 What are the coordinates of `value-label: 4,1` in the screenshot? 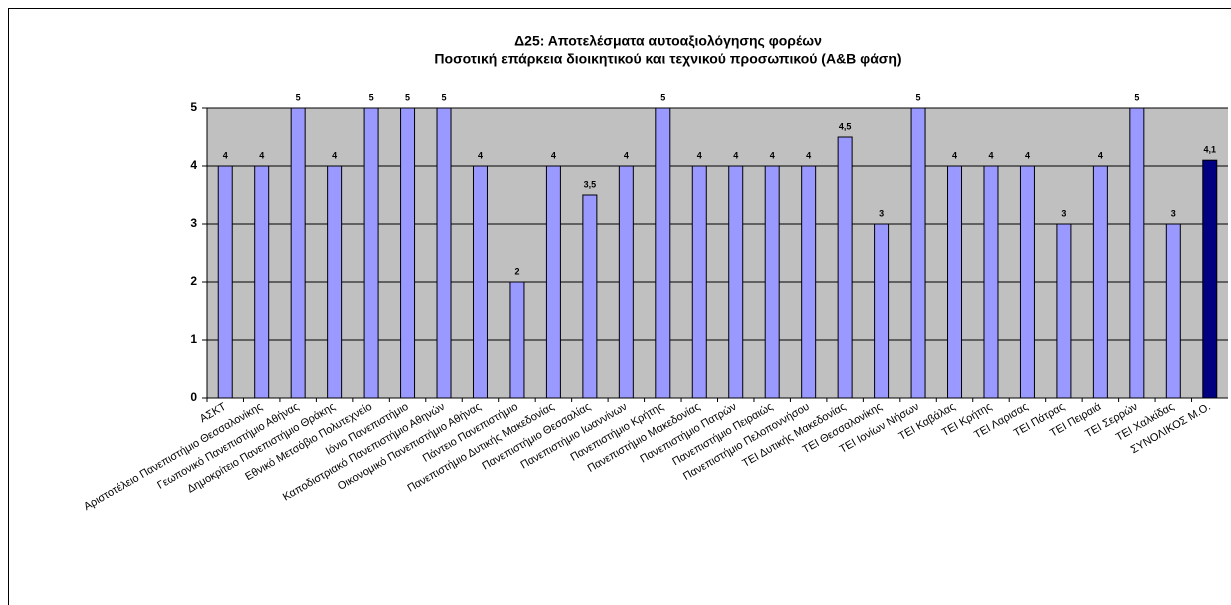 It's located at (1210, 150).